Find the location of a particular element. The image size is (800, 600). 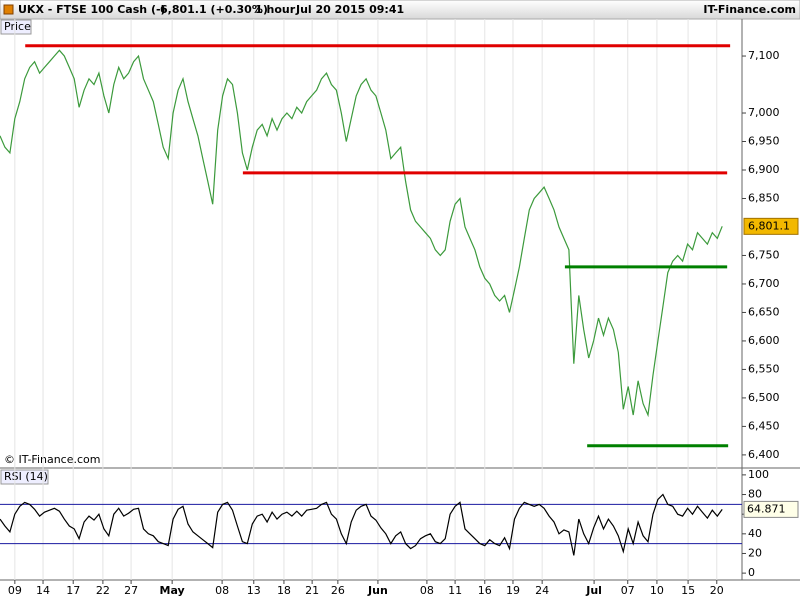

x-tick-label: 16 is located at coordinates (485, 590).